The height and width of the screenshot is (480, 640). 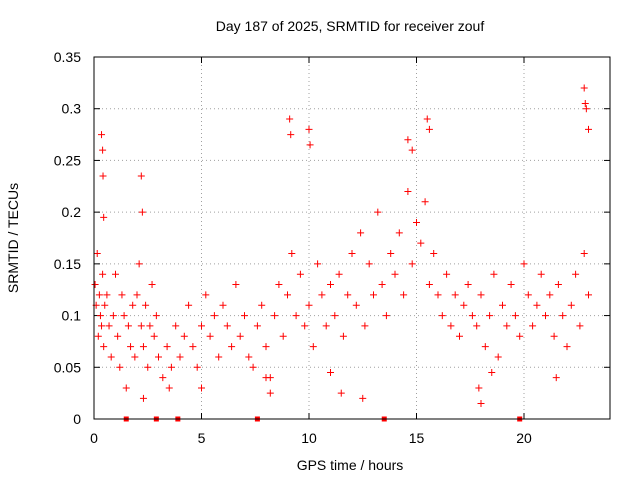 What do you see at coordinates (72, 212) in the screenshot?
I see `y-tick-label: 0.2` at bounding box center [72, 212].